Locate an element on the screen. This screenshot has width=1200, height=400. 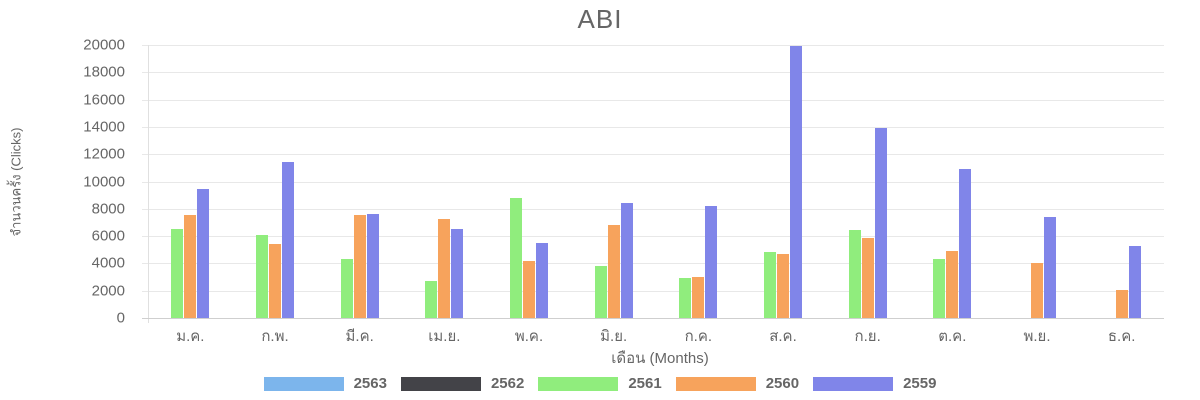
y-tick-label: 0 is located at coordinates (120, 318).